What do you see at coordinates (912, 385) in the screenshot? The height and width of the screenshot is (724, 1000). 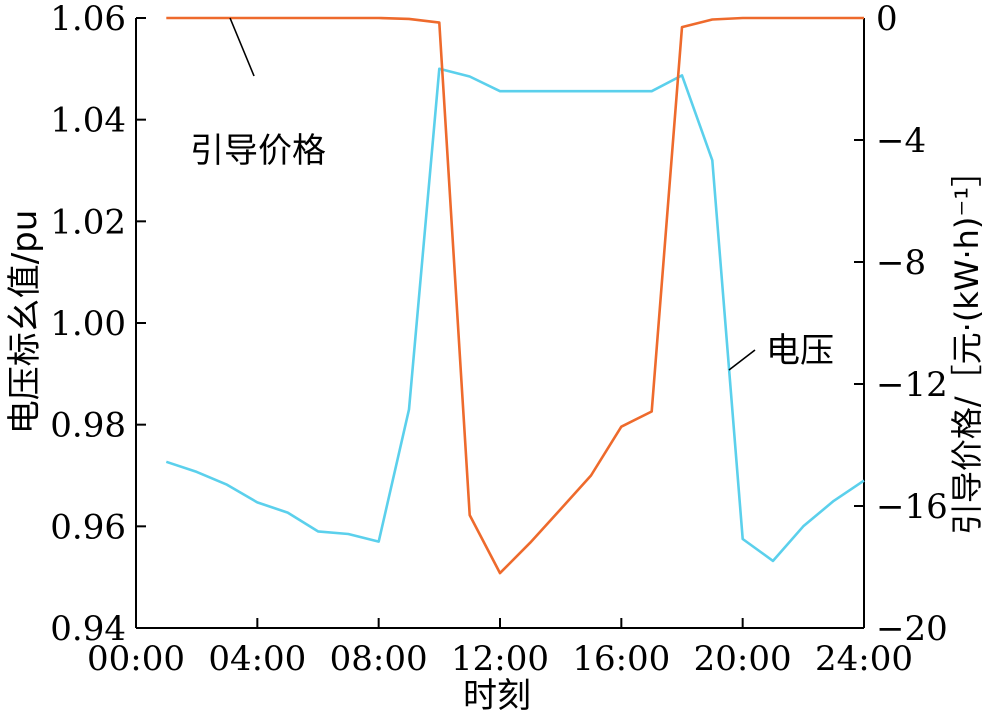 I see `y-right-tick-label: −12` at bounding box center [912, 385].